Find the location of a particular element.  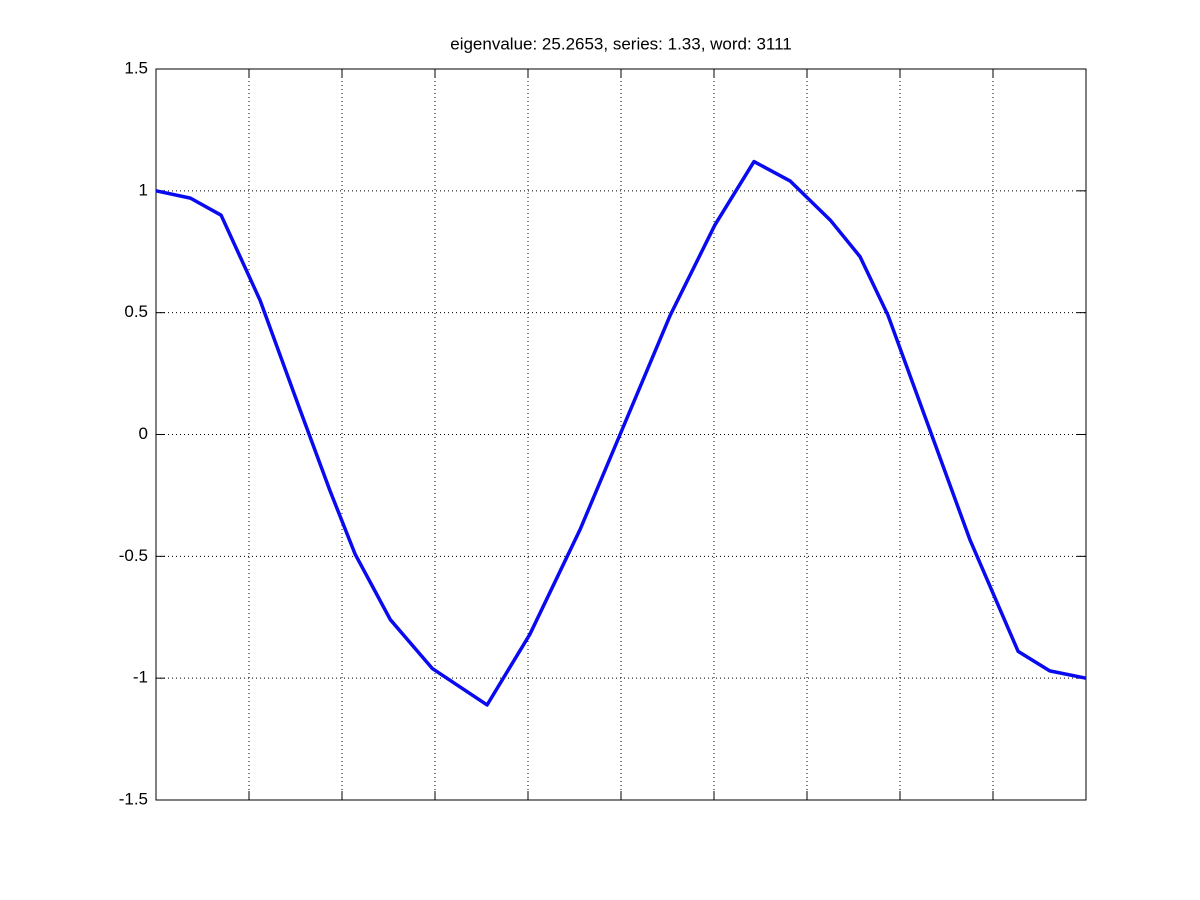

y-tick-label: 1.5 is located at coordinates (136, 67).